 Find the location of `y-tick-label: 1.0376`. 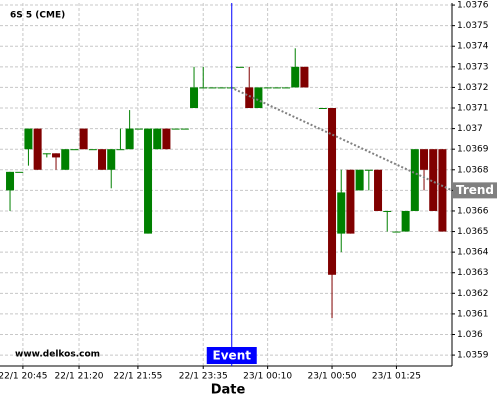

y-tick-label: 1.0376 is located at coordinates (473, 6).